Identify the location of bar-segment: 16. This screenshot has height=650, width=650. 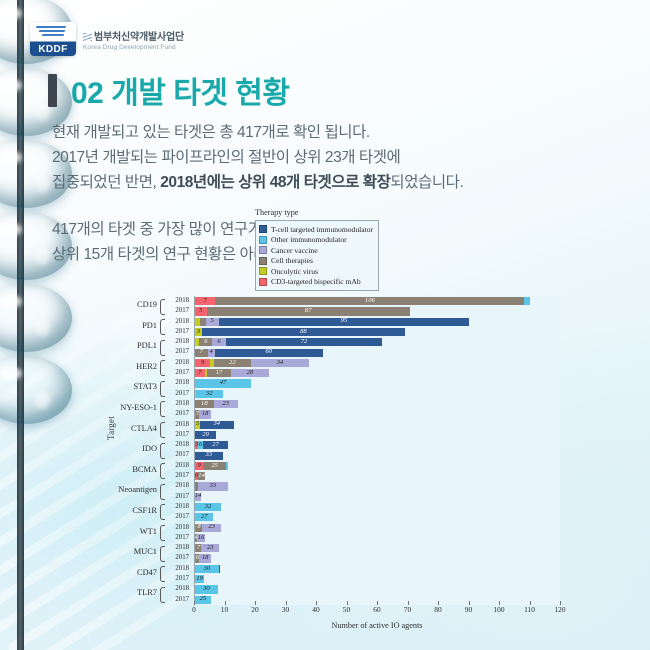
(201, 538).